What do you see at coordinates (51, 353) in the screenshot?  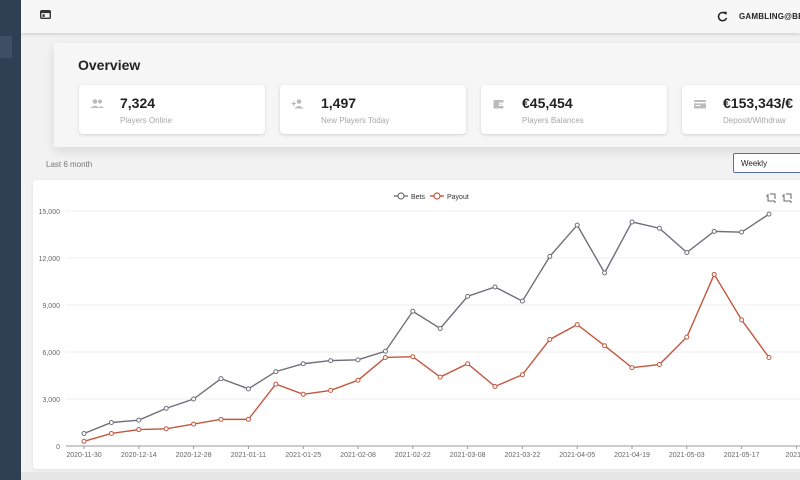 I see `y-tick-label: 6,000` at bounding box center [51, 353].